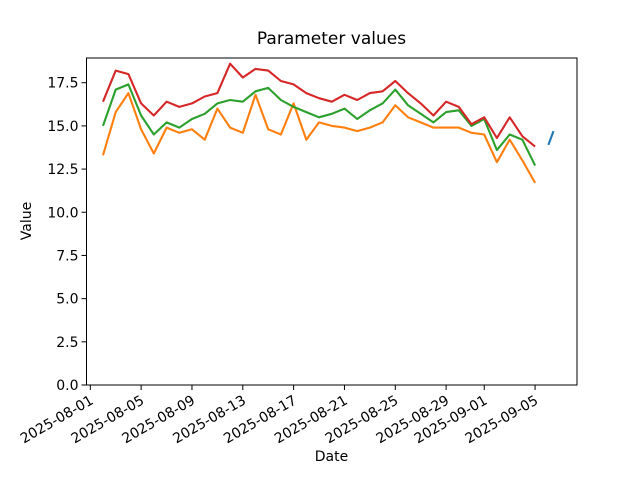 This screenshot has width=640, height=480. I want to click on y-tick-label: 5.0, so click(67, 300).